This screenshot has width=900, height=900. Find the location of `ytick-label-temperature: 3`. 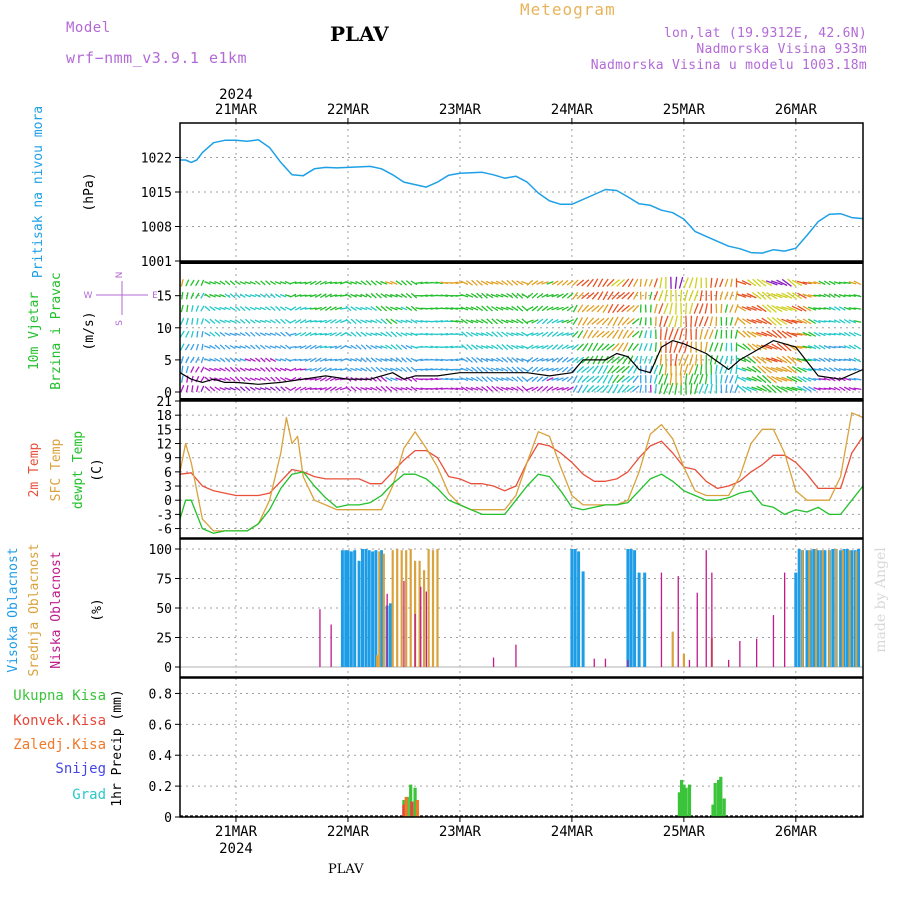

ytick-label-temperature: 3 is located at coordinates (168, 487).